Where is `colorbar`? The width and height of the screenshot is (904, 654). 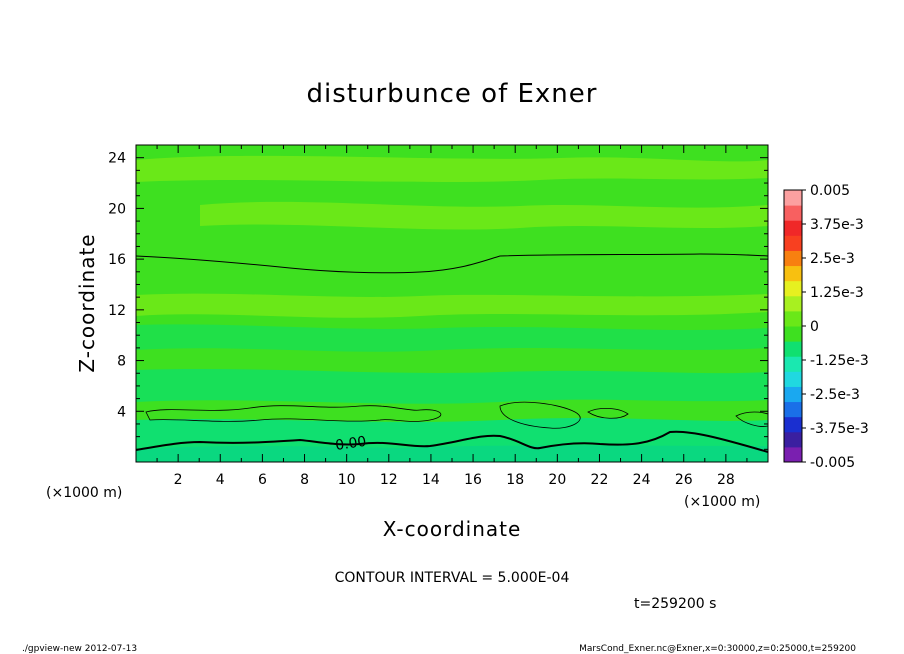 colorbar is located at coordinates (793, 326).